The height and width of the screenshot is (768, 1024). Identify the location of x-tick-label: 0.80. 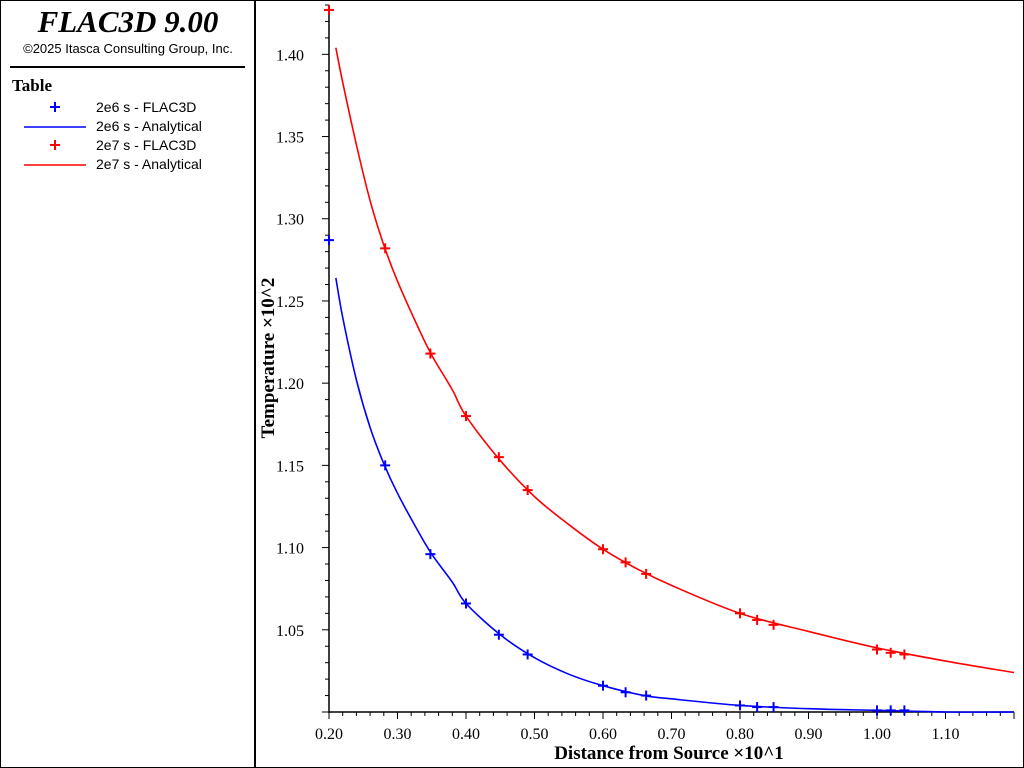
(740, 734).